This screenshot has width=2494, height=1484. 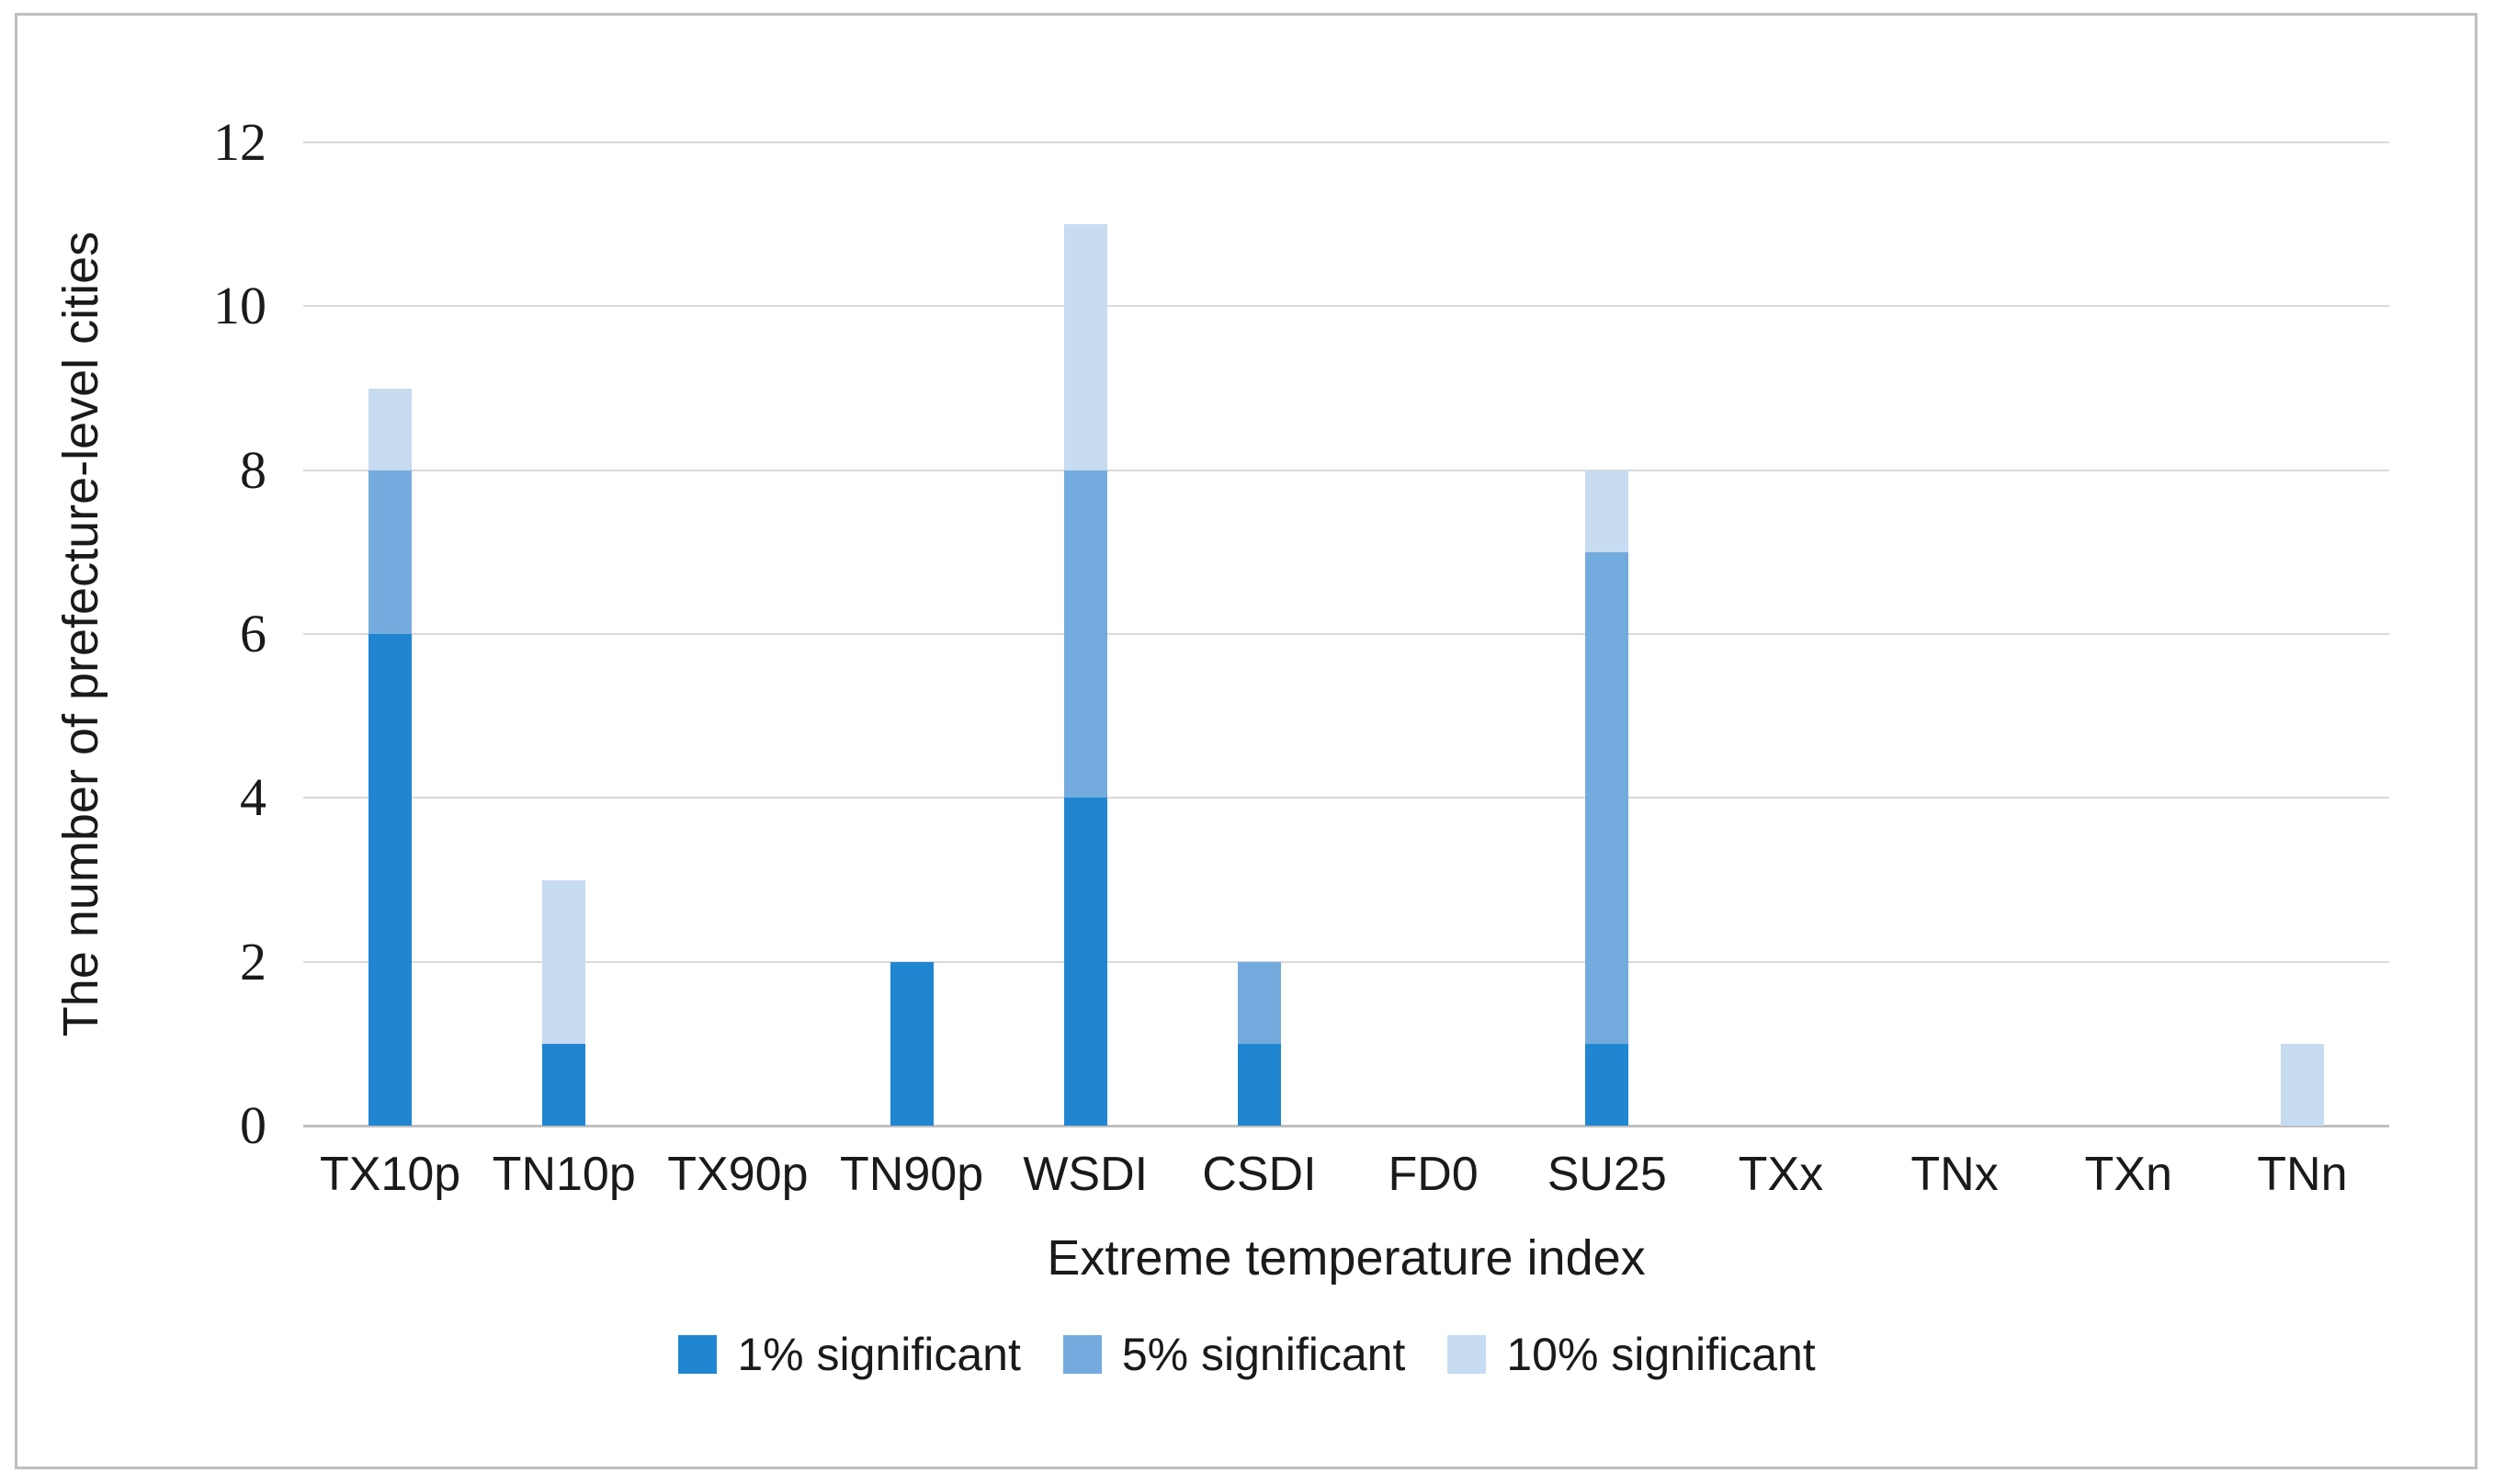 What do you see at coordinates (1263, 1354) in the screenshot?
I see `legend-label-5pct: 5% significant` at bounding box center [1263, 1354].